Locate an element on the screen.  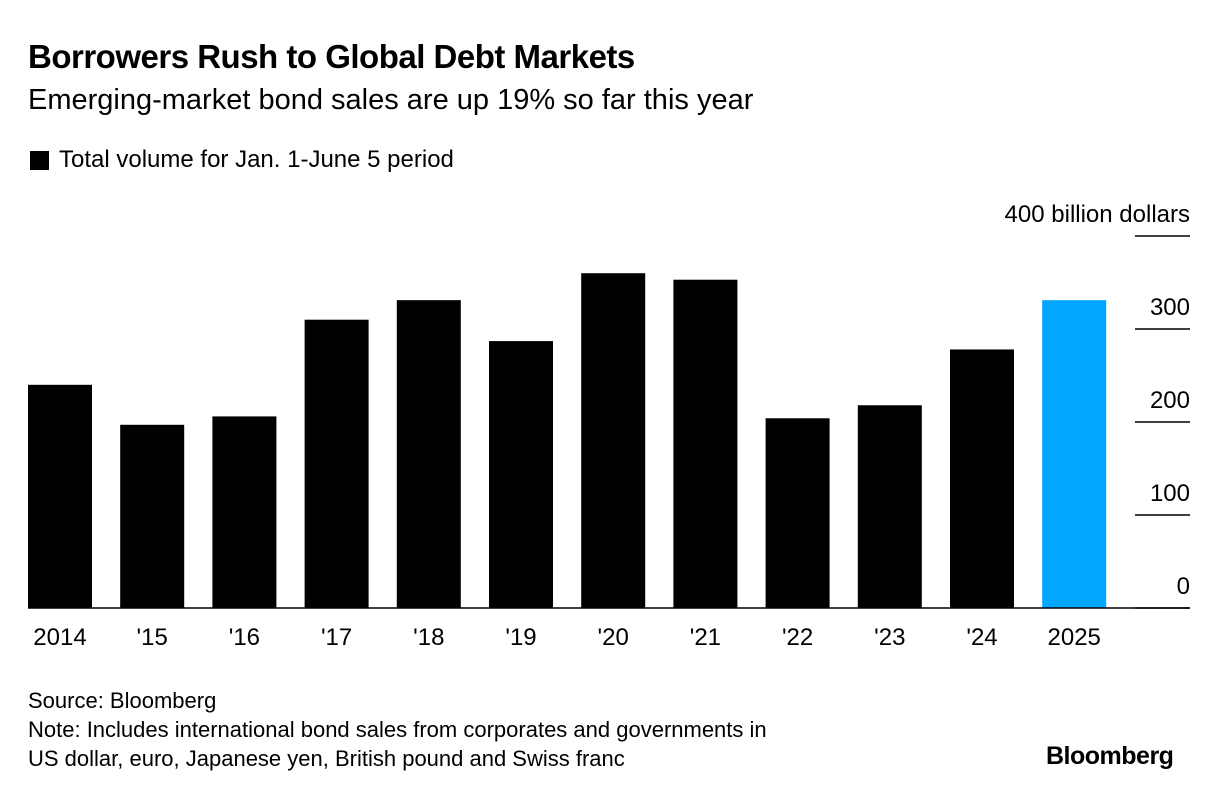
x-tick-label-22: '22 is located at coordinates (797, 637).